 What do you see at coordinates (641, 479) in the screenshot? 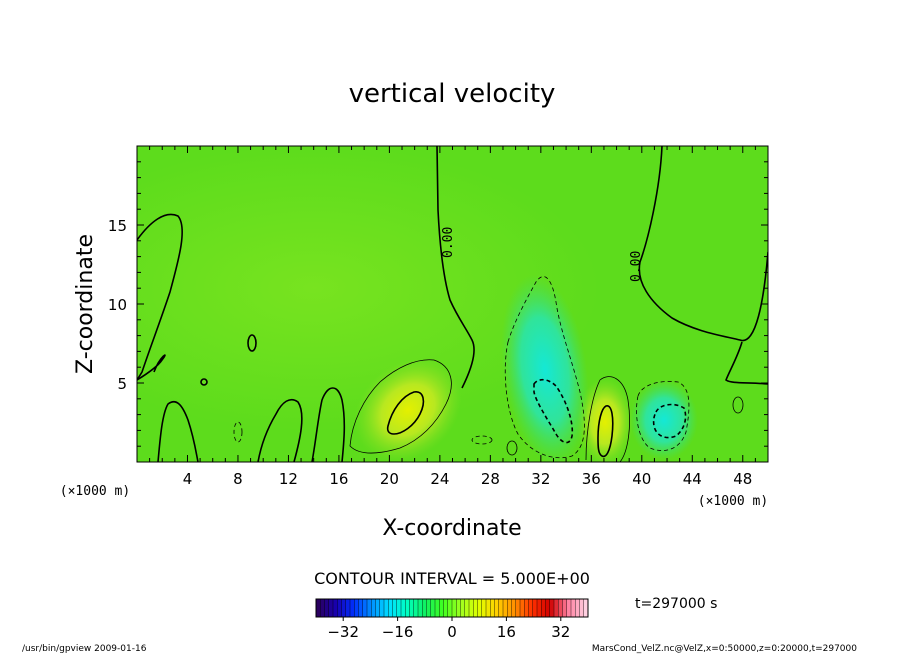
I see `x-tick-label: 40` at bounding box center [641, 479].